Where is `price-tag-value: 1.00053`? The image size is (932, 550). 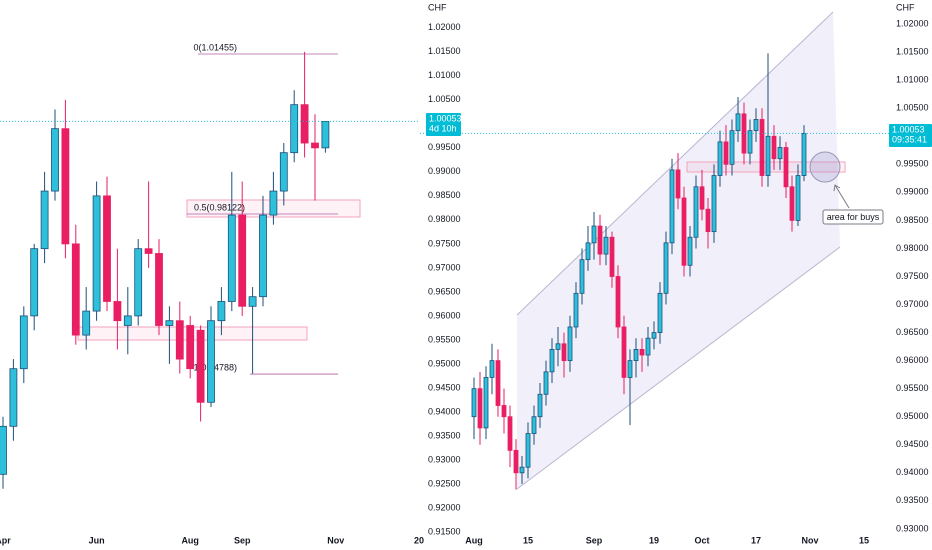 price-tag-value: 1.00053 is located at coordinates (908, 129).